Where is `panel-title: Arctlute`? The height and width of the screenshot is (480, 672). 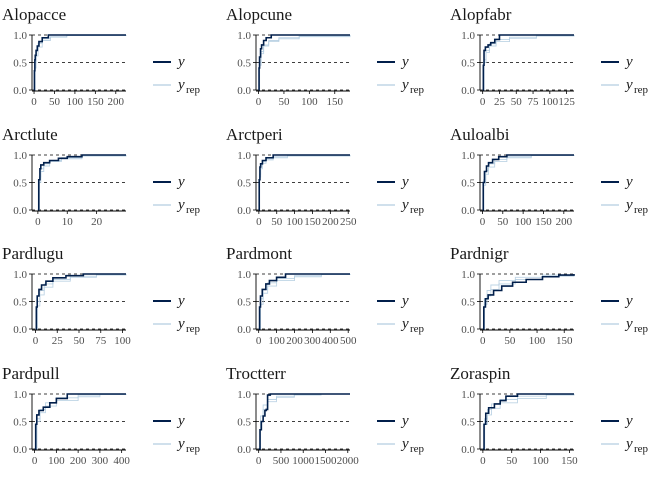 panel-title: Arctlute is located at coordinates (30, 134).